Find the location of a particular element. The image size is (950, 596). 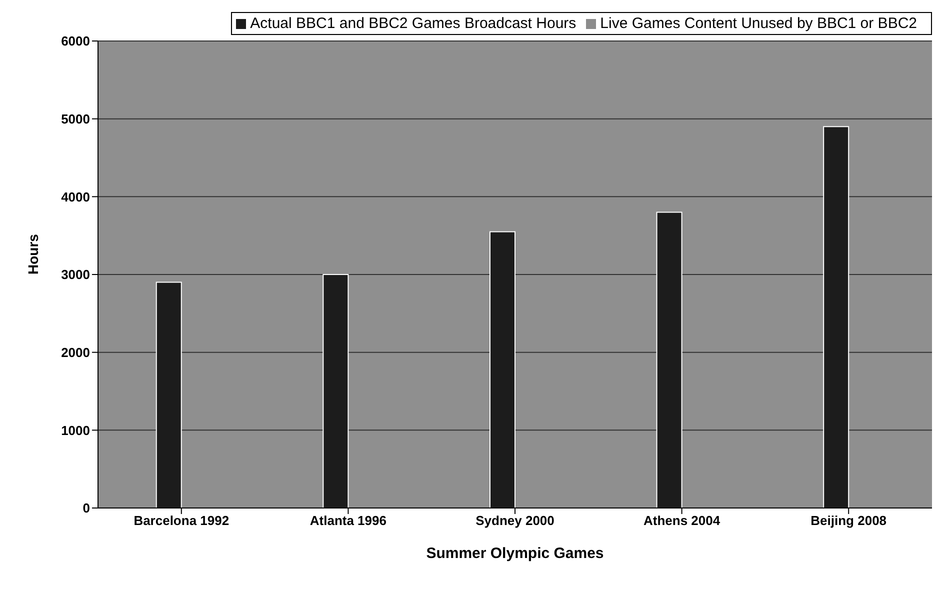

y-tick-label: 6000 is located at coordinates (75, 41).